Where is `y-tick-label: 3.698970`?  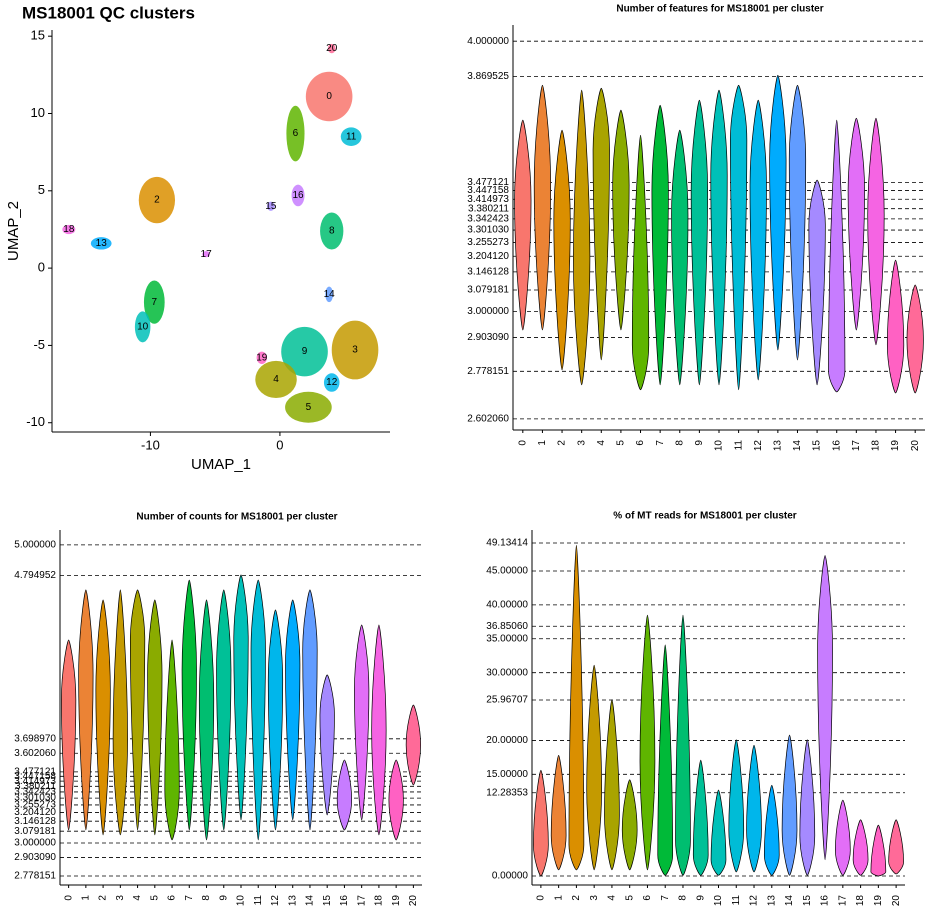 y-tick-label: 3.698970 is located at coordinates (35, 738).